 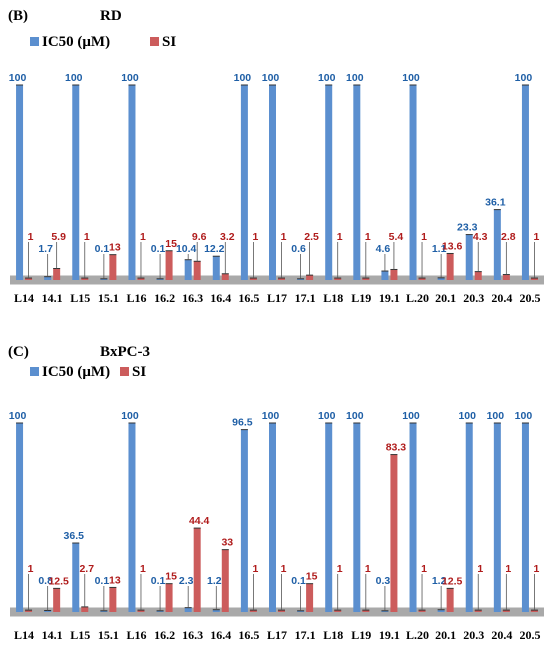 What do you see at coordinates (58, 237) in the screenshot?
I see `si-data-label: 5.9` at bounding box center [58, 237].